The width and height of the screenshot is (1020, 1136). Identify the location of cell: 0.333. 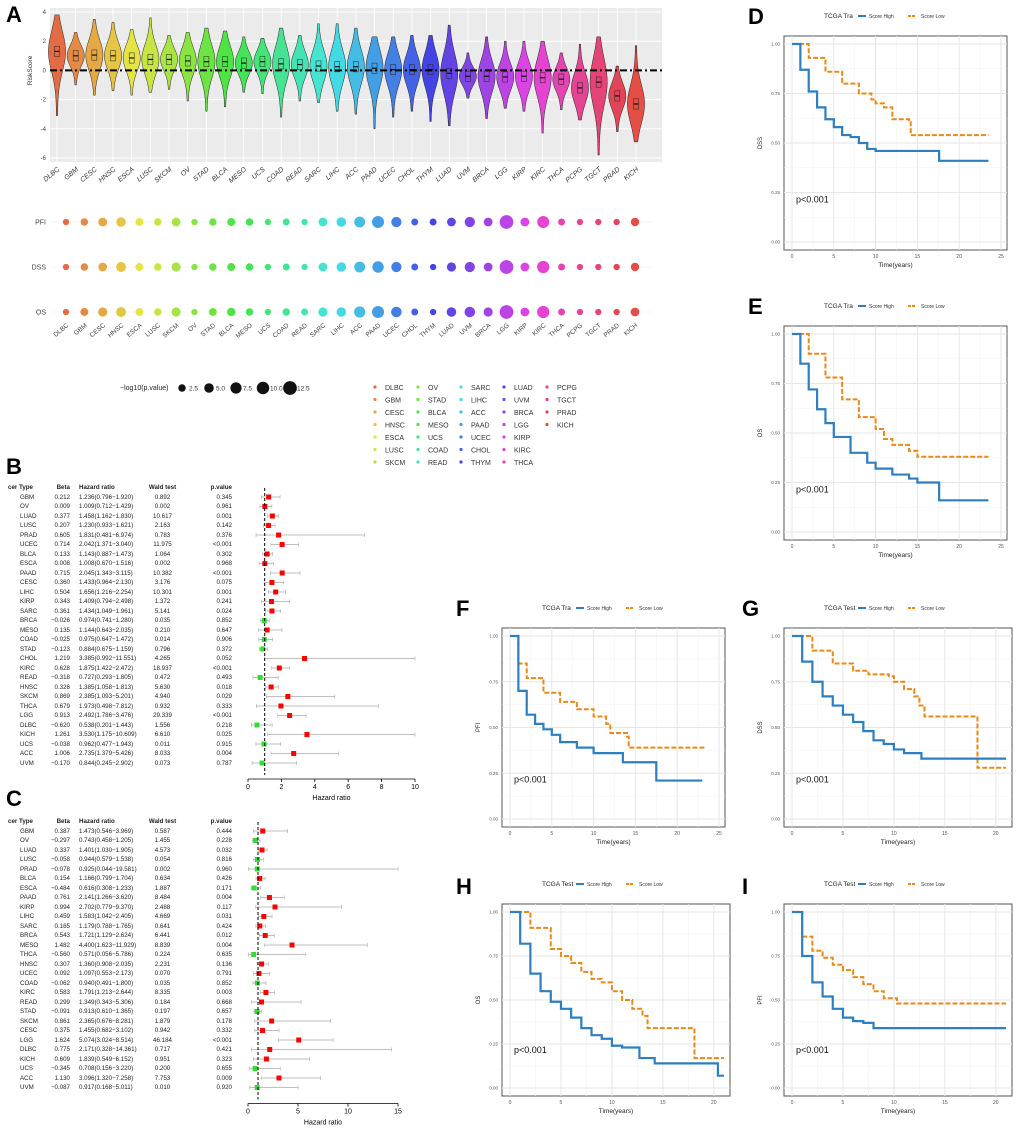
(224, 706).